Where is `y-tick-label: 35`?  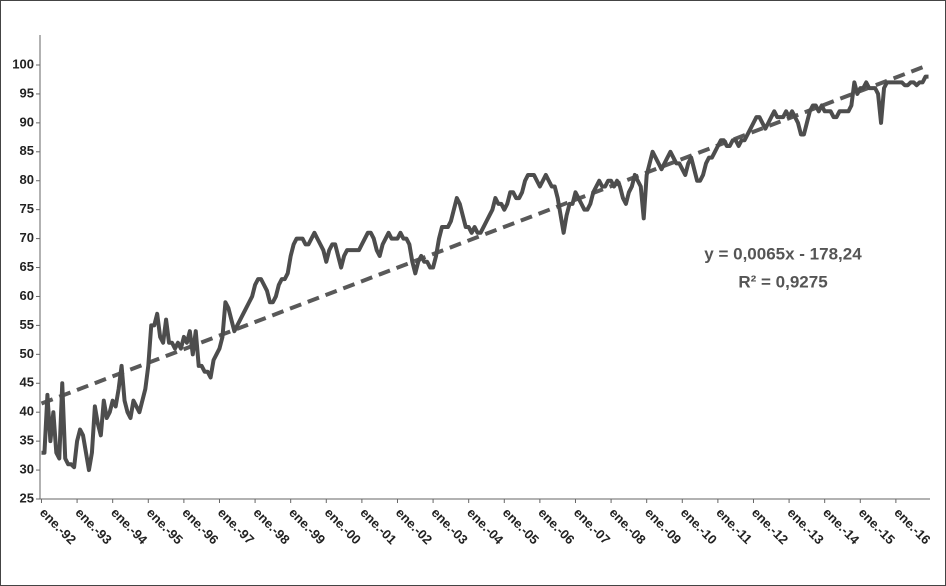 y-tick-label: 35 is located at coordinates (27, 440).